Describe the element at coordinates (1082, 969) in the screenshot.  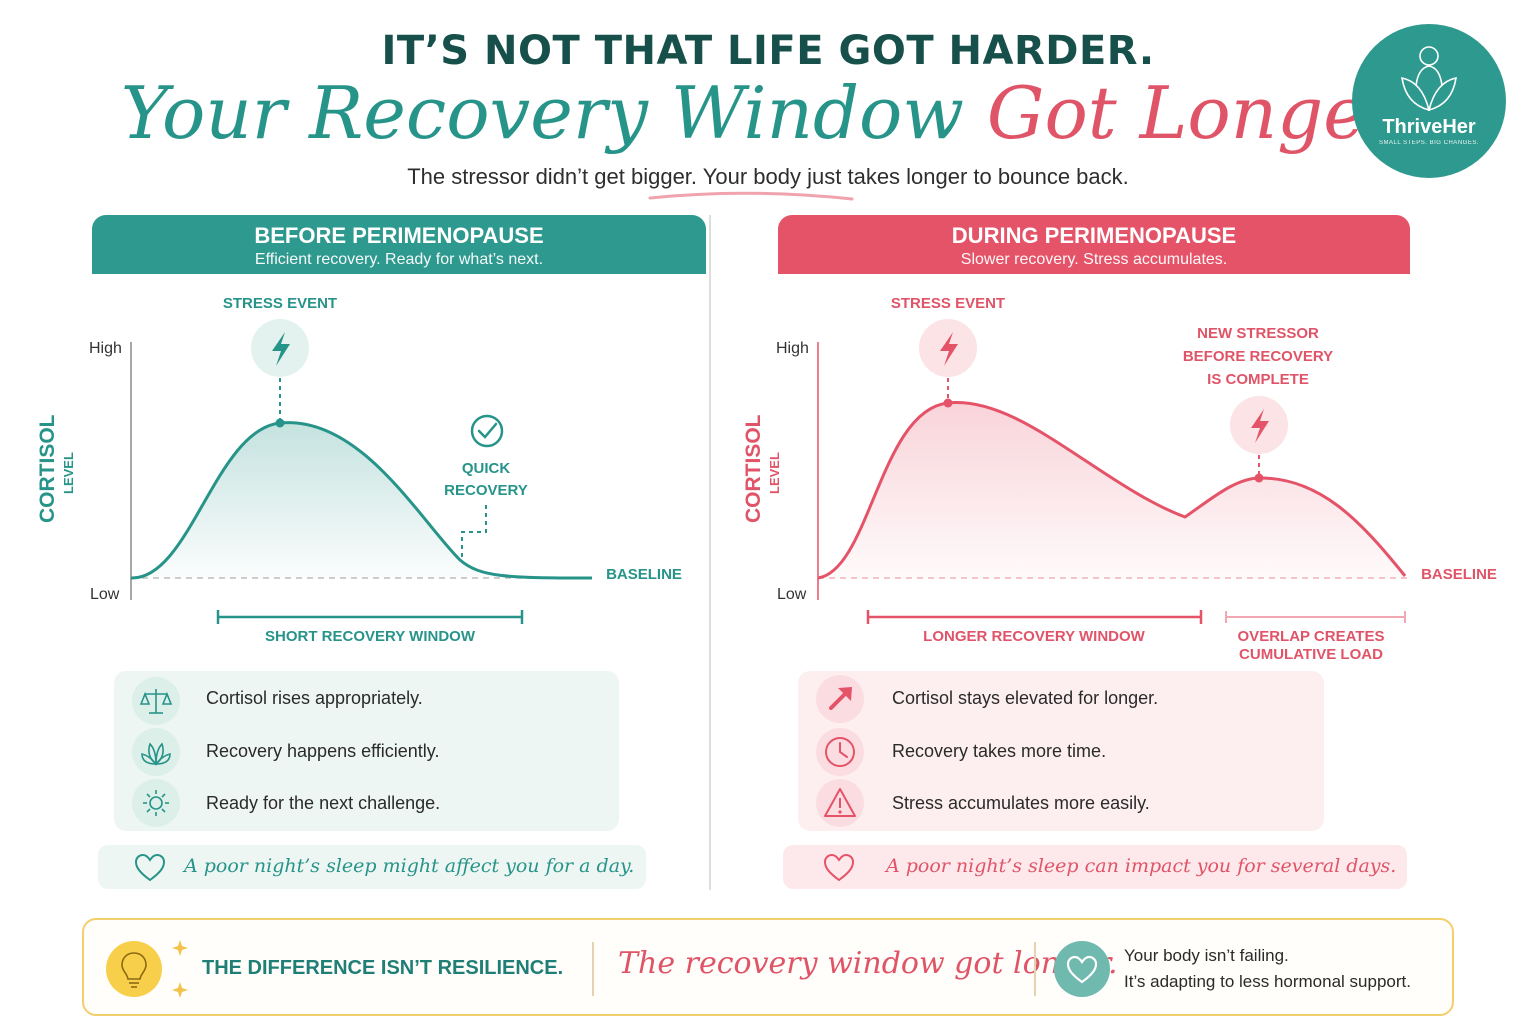
I see `footer-heart-icon` at that location.